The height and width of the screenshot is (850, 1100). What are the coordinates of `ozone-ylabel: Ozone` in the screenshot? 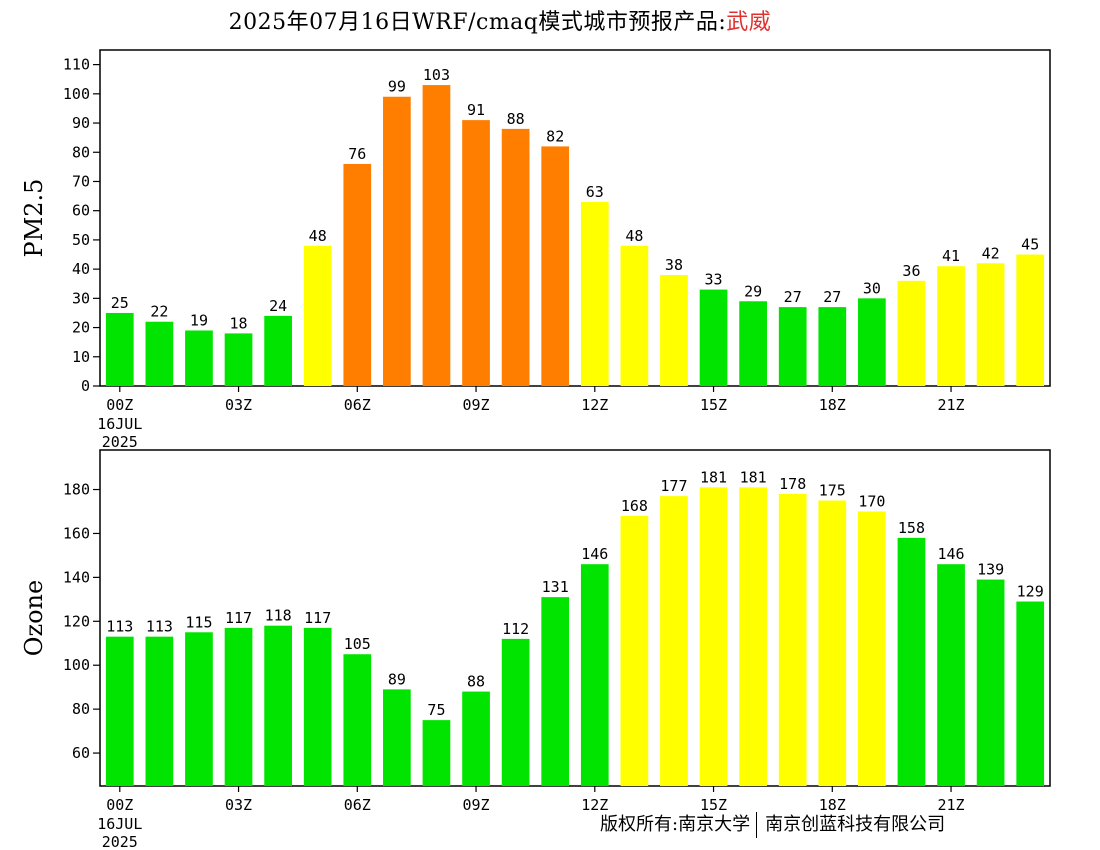 It's located at (34, 618).